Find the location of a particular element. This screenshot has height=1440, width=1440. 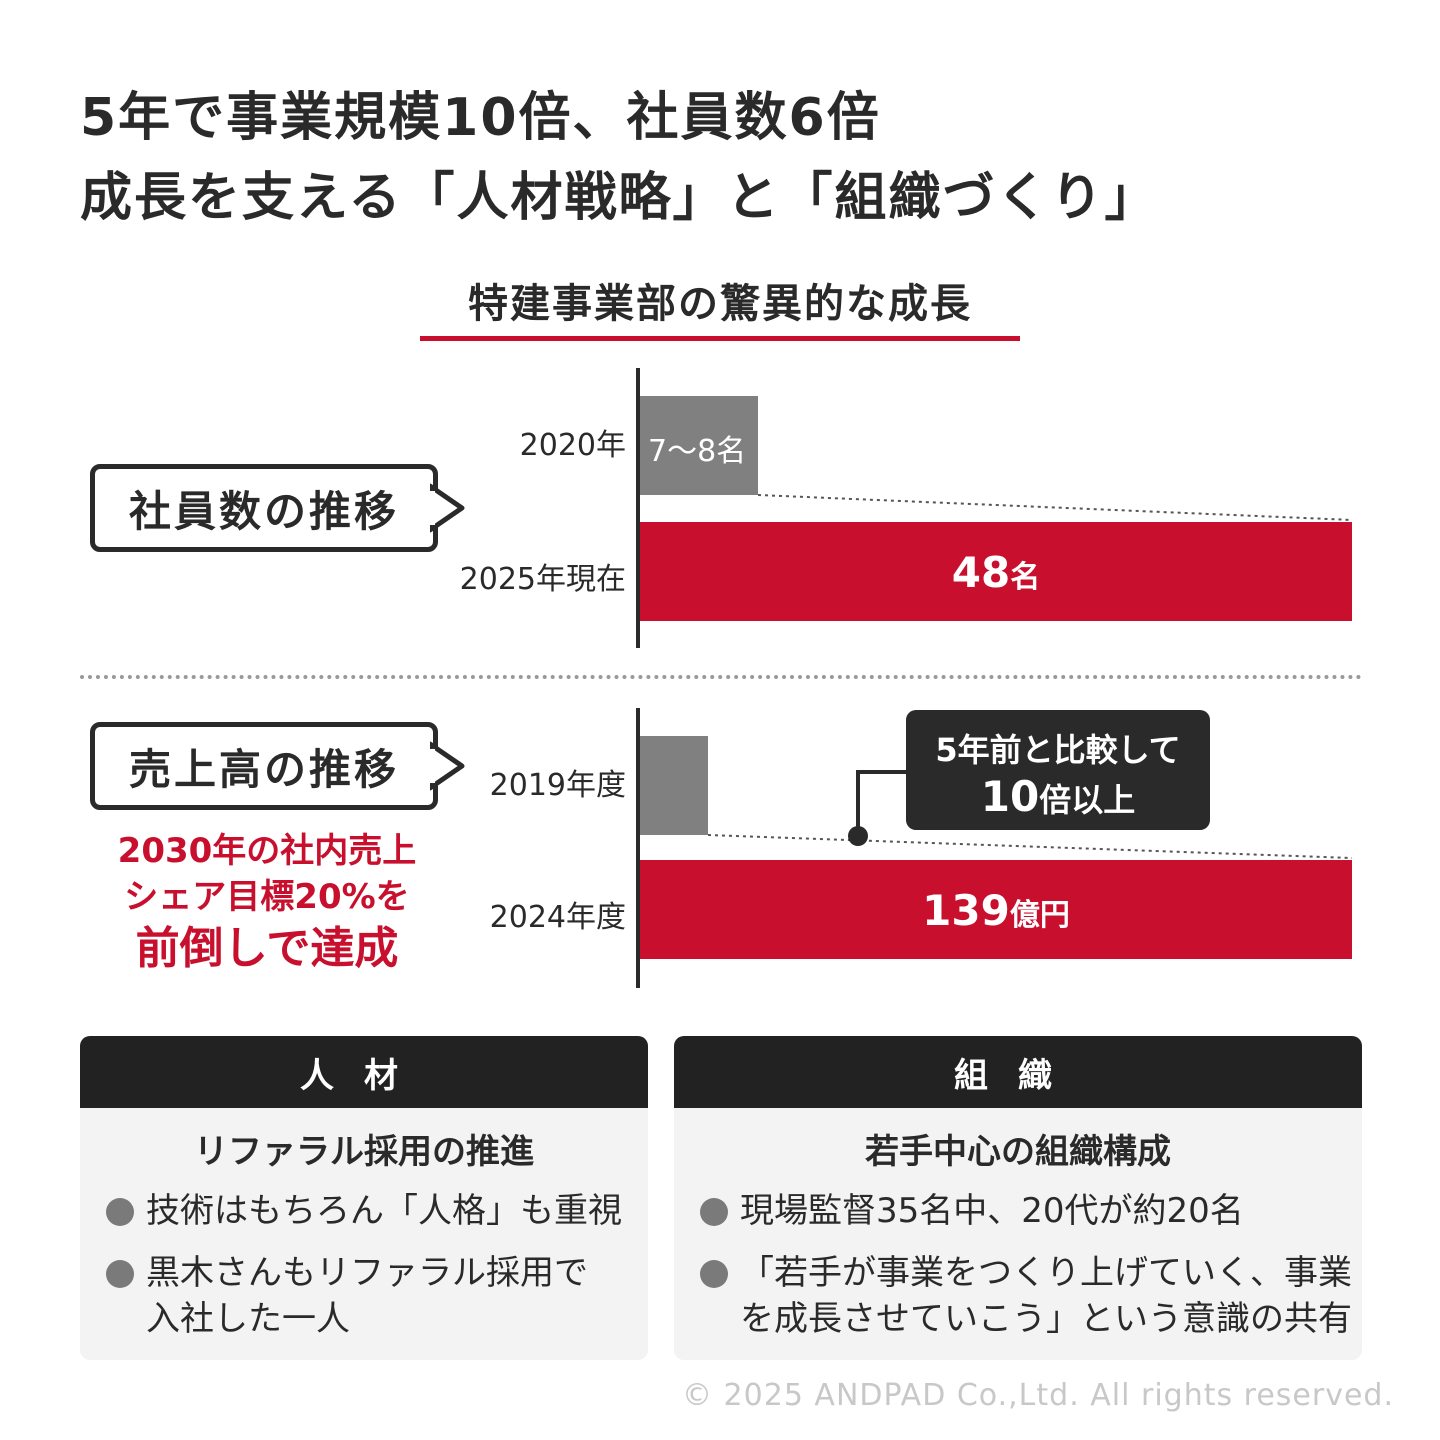

section-divider is located at coordinates (721, 677).